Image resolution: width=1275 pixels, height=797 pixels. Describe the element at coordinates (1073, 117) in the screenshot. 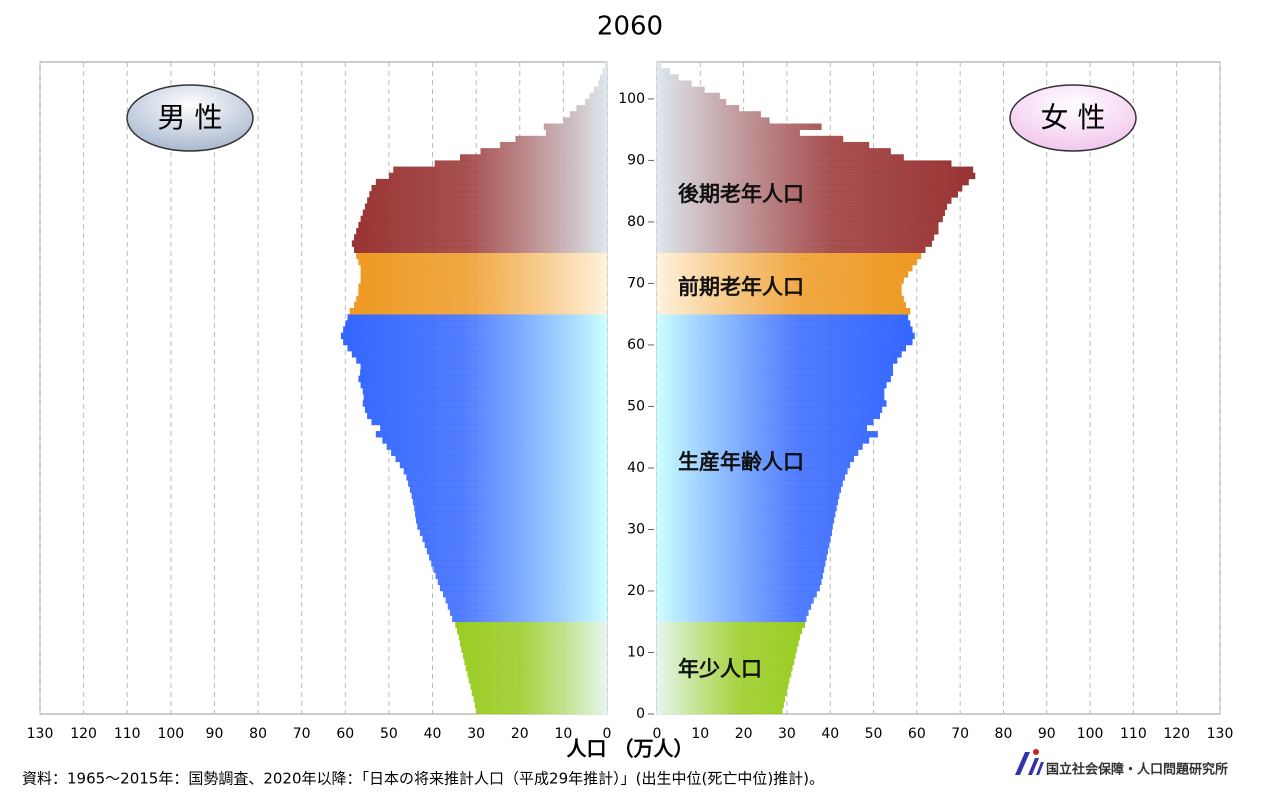

I see `legend-label: 女 性` at that location.